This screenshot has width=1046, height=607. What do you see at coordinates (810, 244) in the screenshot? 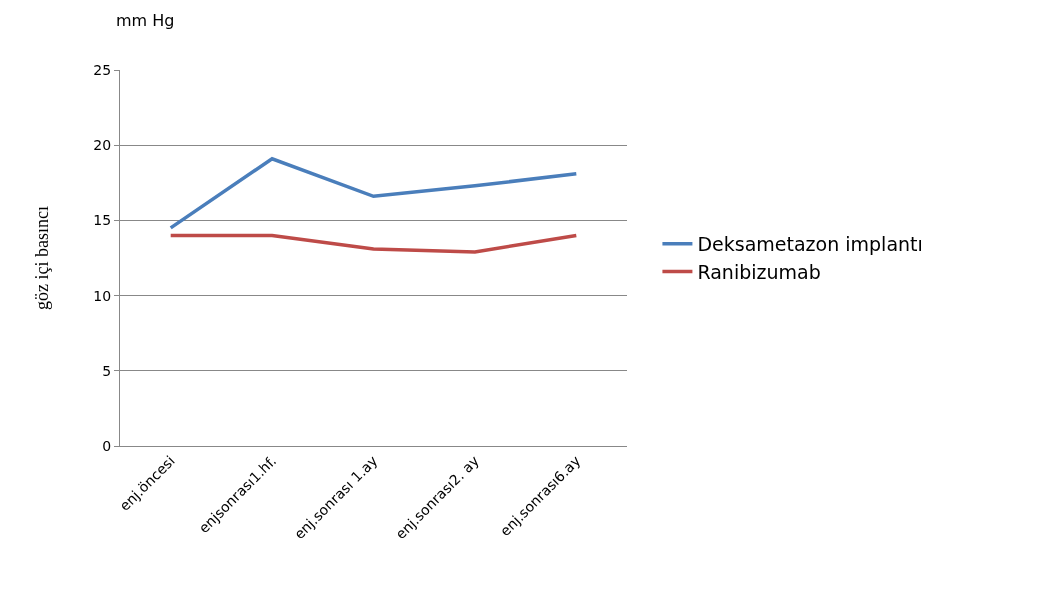
I see `legend-label: Deksametazon implantı` at bounding box center [810, 244].